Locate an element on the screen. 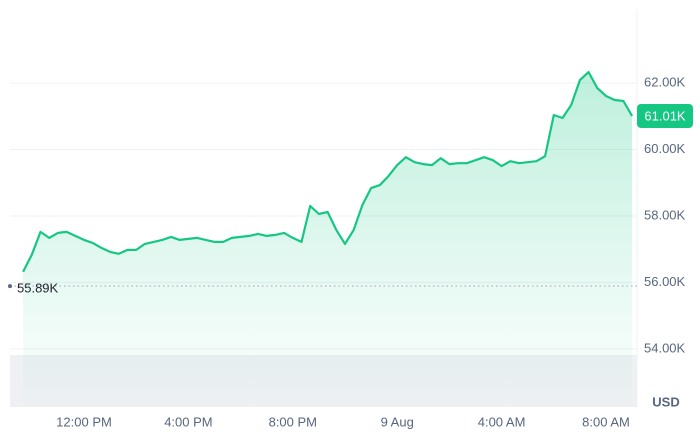 The height and width of the screenshot is (439, 700). reference-label: 55.89K is located at coordinates (38, 288).